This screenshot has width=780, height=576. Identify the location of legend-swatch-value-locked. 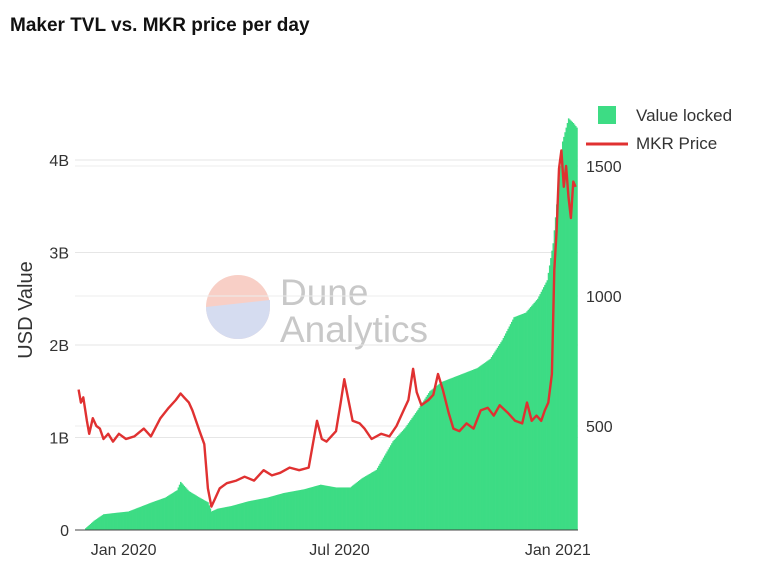
(607, 115).